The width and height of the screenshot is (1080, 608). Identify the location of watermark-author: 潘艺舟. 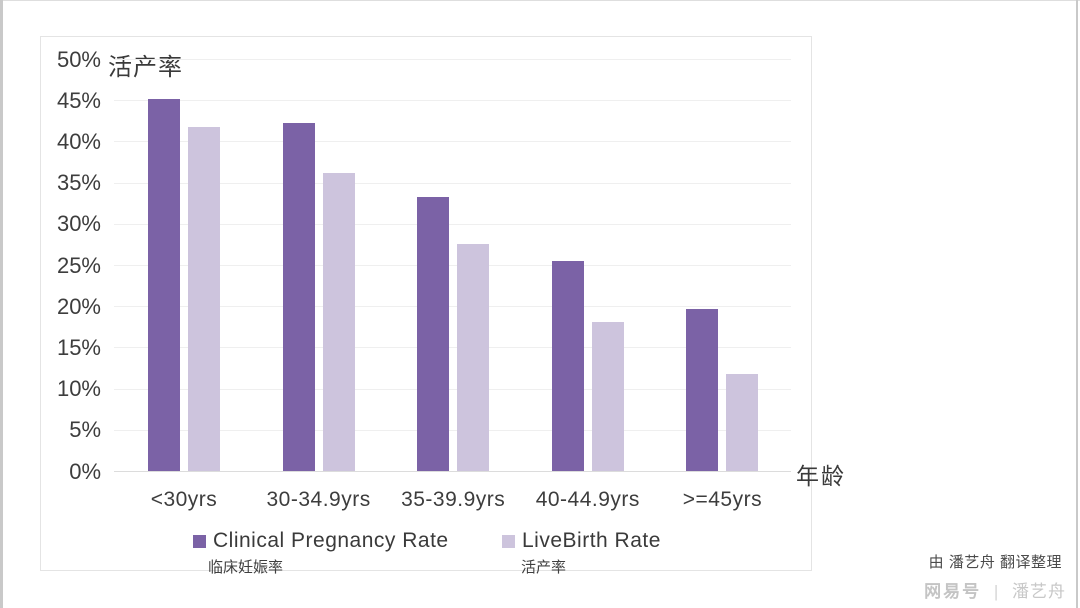
(1039, 591).